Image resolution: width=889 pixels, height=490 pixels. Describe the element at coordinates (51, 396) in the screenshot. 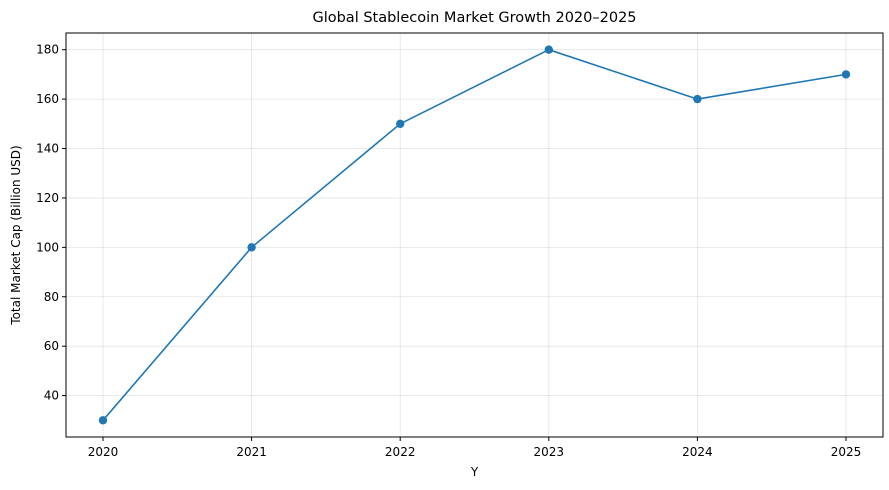

I see `y-tick-label: 40` at that location.